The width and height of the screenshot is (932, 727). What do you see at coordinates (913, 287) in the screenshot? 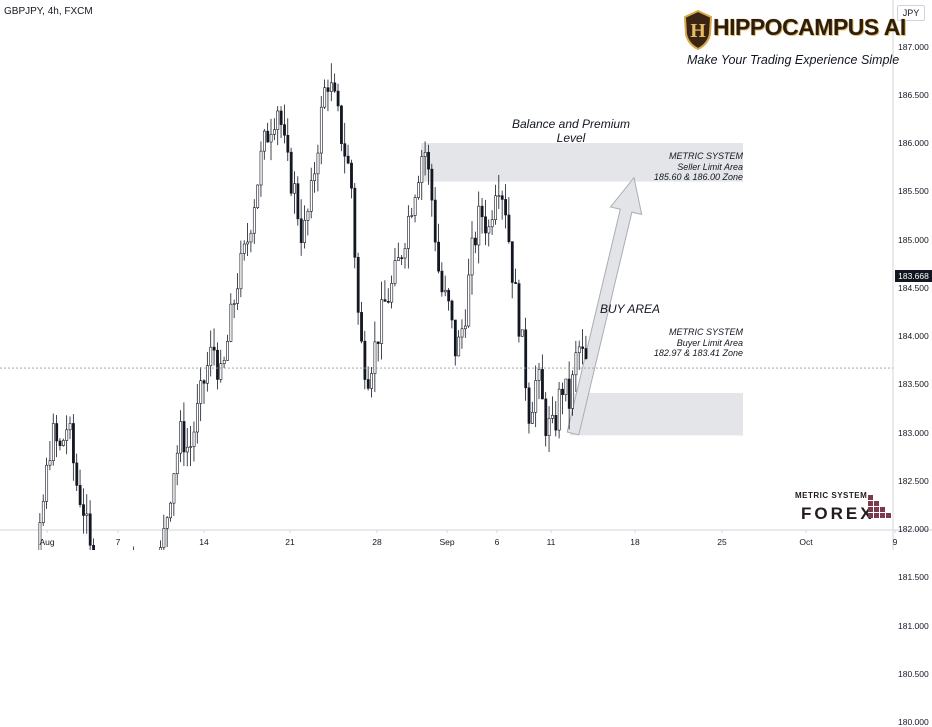
I see `y-tick-label: 184.500` at bounding box center [913, 287].